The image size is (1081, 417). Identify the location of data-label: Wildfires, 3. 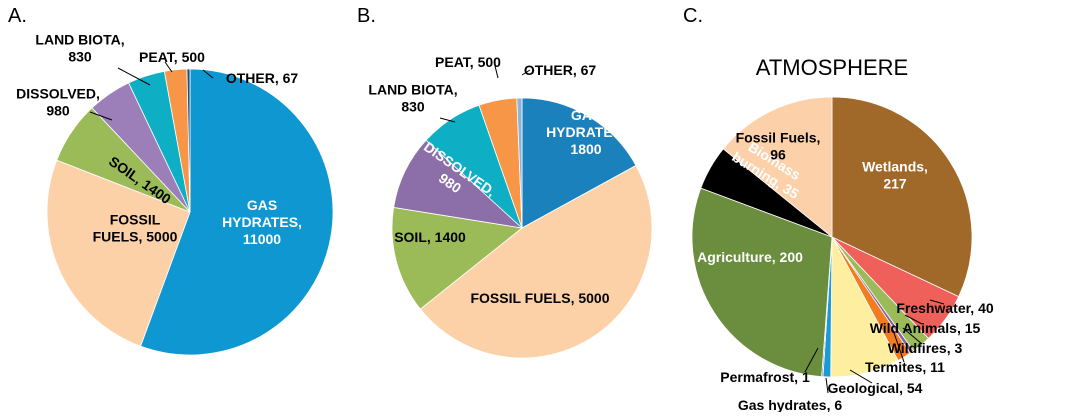
(925, 348).